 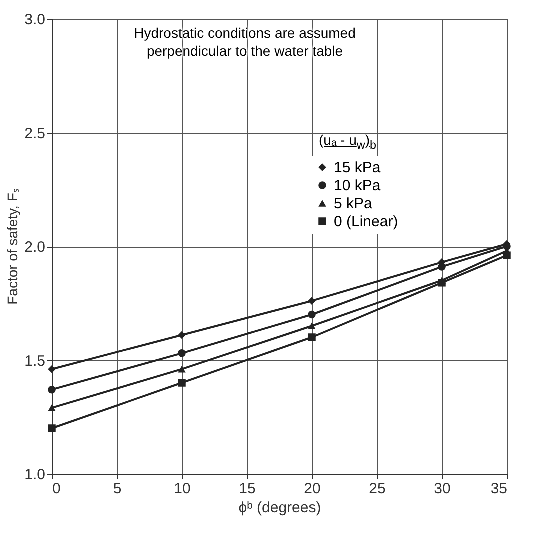 I want to click on x-tick-label: 0, so click(x=56, y=489).